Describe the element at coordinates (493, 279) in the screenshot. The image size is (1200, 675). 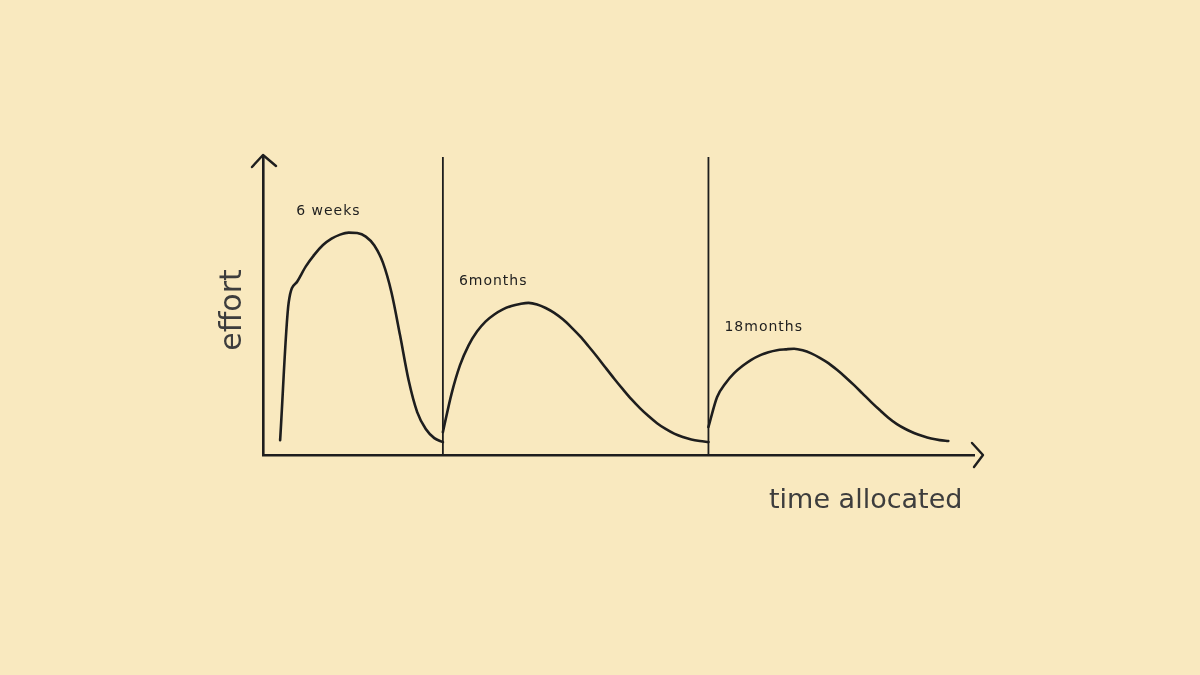
I see `series-label: 6months` at that location.